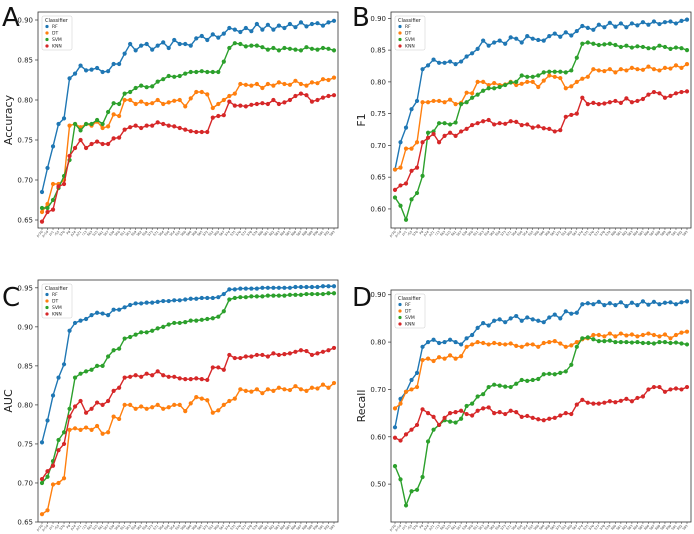 The image size is (694, 534). What do you see at coordinates (541, 117) in the screenshot?
I see `series-line-dt` at bounding box center [541, 117].